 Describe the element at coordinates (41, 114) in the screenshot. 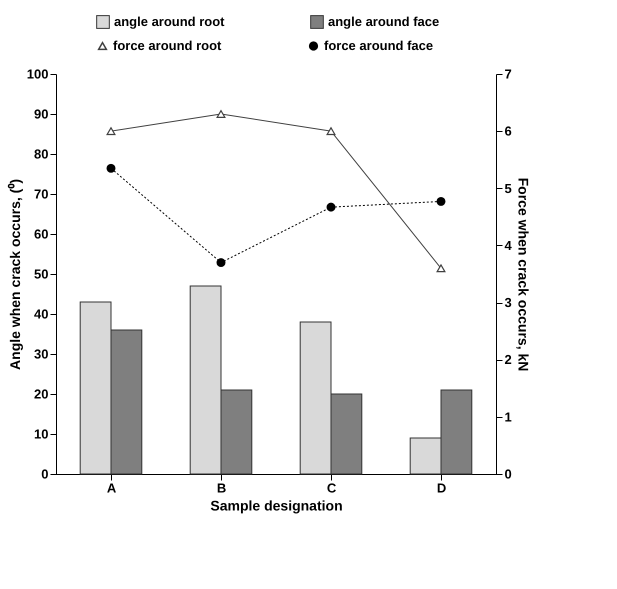

I see `y-tick-label: 90` at that location.